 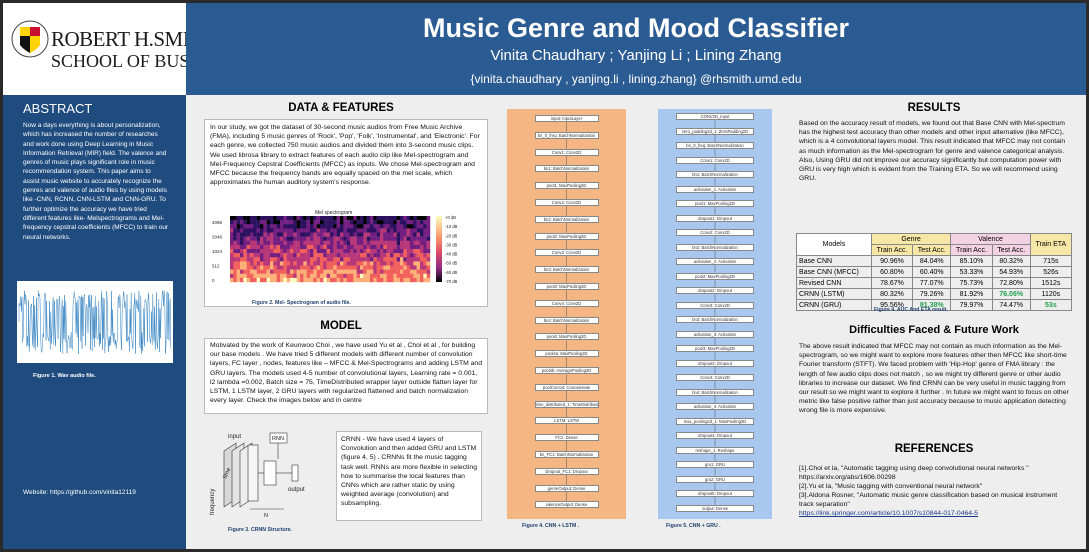 What do you see at coordinates (566, 169) in the screenshot?
I see `flowchart-node: bn1: BatchNormalization` at bounding box center [566, 169].